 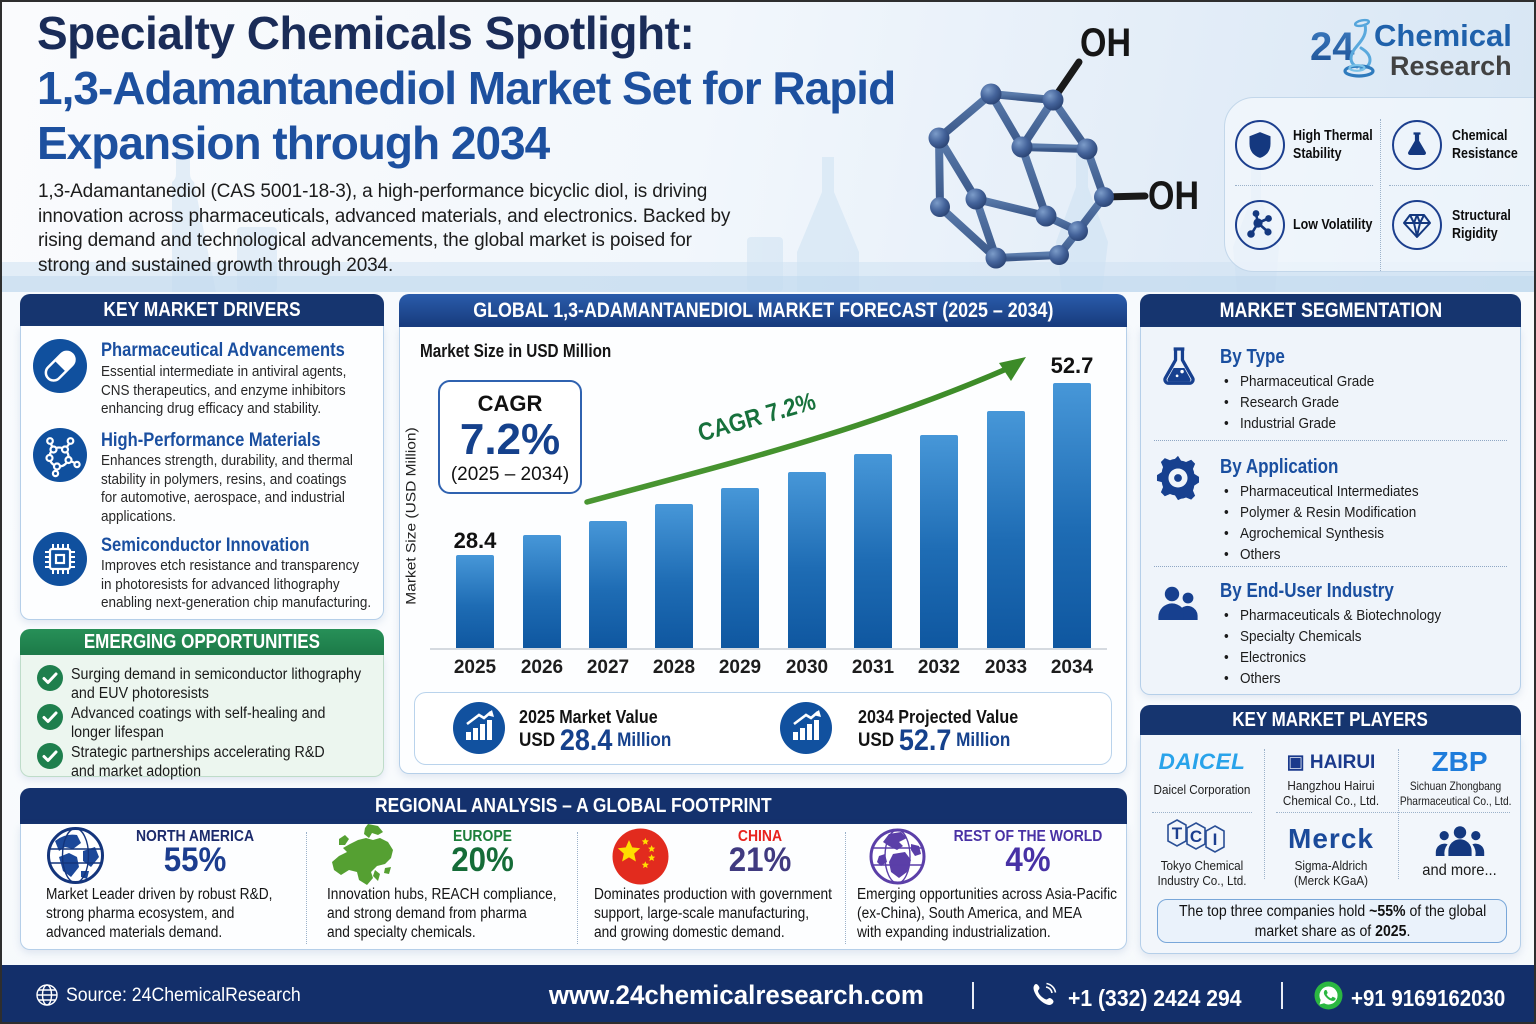 What do you see at coordinates (1215, 839) in the screenshot?
I see `svg-text: I` at bounding box center [1215, 839].